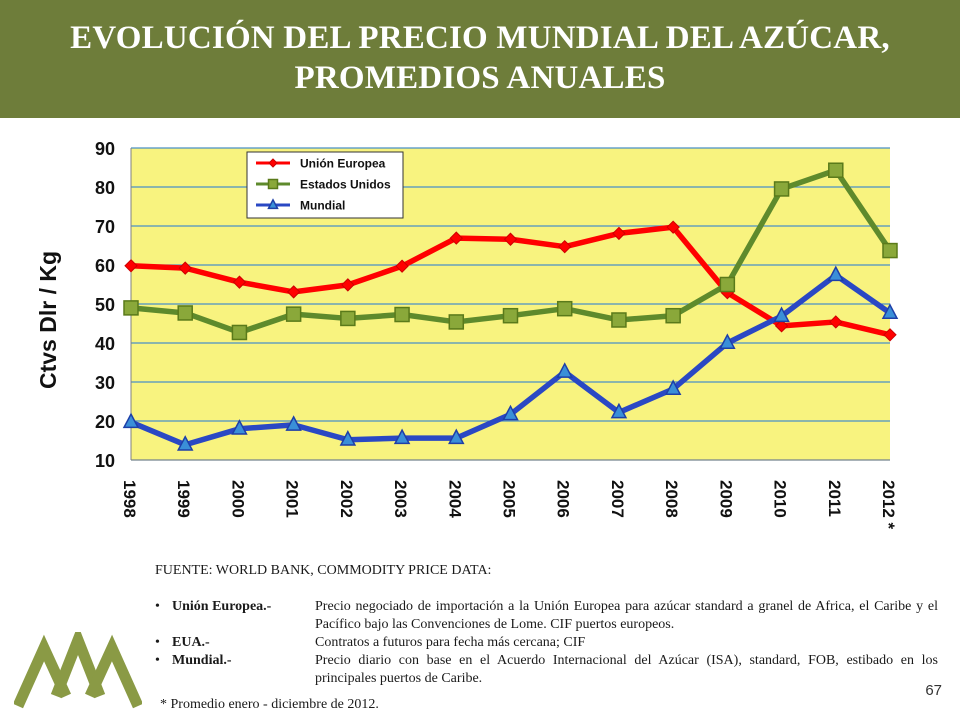 The height and width of the screenshot is (720, 960). What do you see at coordinates (48, 320) in the screenshot?
I see `y-axis-label: Ctvs Dlr / Kg` at bounding box center [48, 320].